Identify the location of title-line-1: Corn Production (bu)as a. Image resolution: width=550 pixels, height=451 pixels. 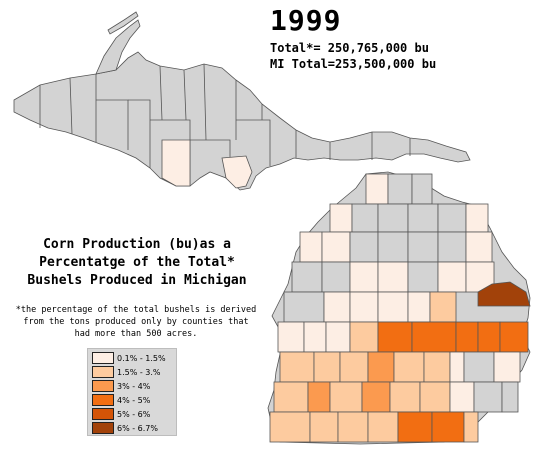
(137, 244).